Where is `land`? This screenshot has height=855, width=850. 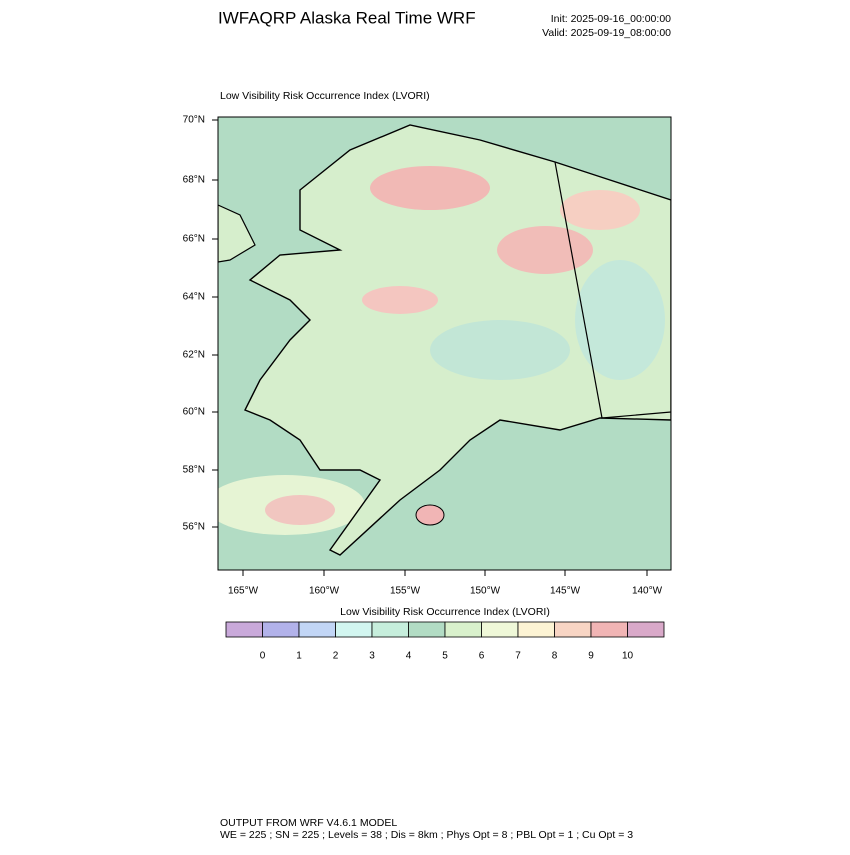 land is located at coordinates (237, 233).